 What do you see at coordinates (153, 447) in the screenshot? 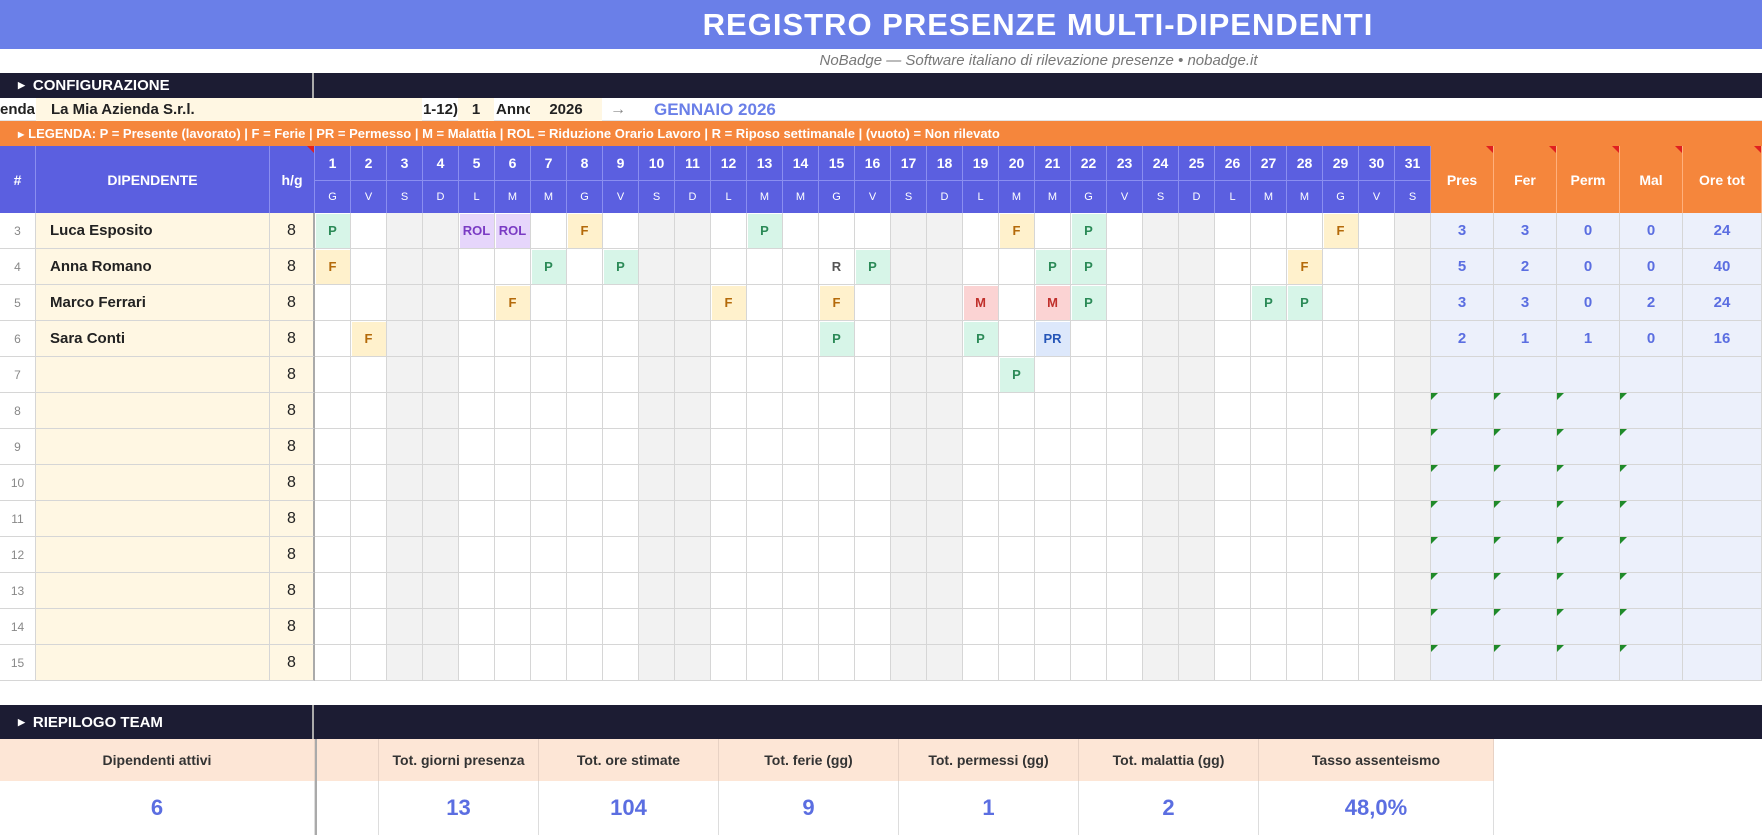
I see `employee-name-cell` at bounding box center [153, 447].